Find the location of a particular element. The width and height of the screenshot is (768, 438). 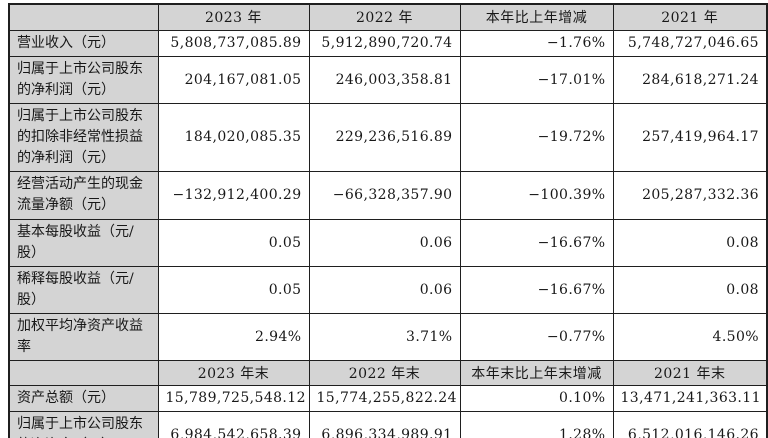

header-cell-2022: 2022 年 is located at coordinates (384, 17).